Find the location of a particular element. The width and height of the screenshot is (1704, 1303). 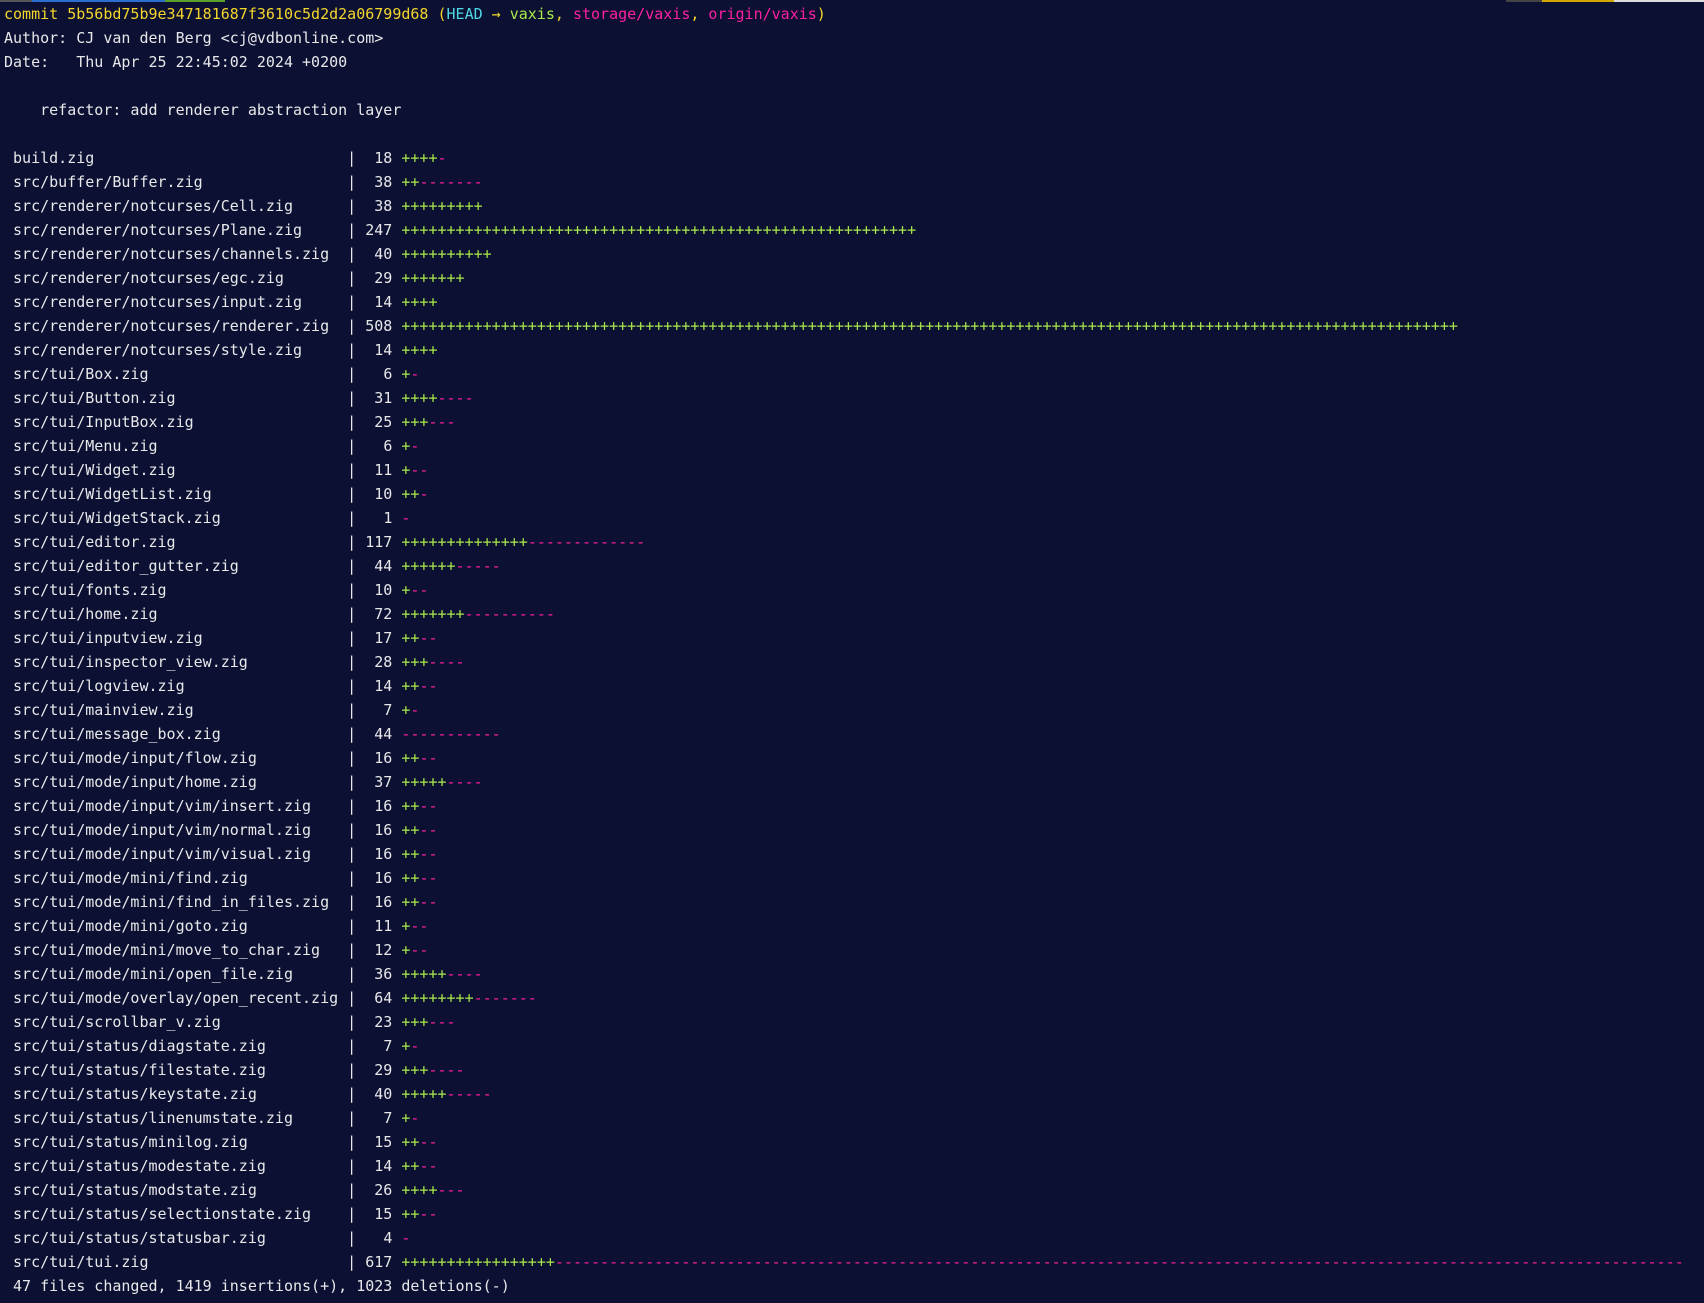

file-name: src/tui/status/diagstate.zig is located at coordinates (139, 1046).